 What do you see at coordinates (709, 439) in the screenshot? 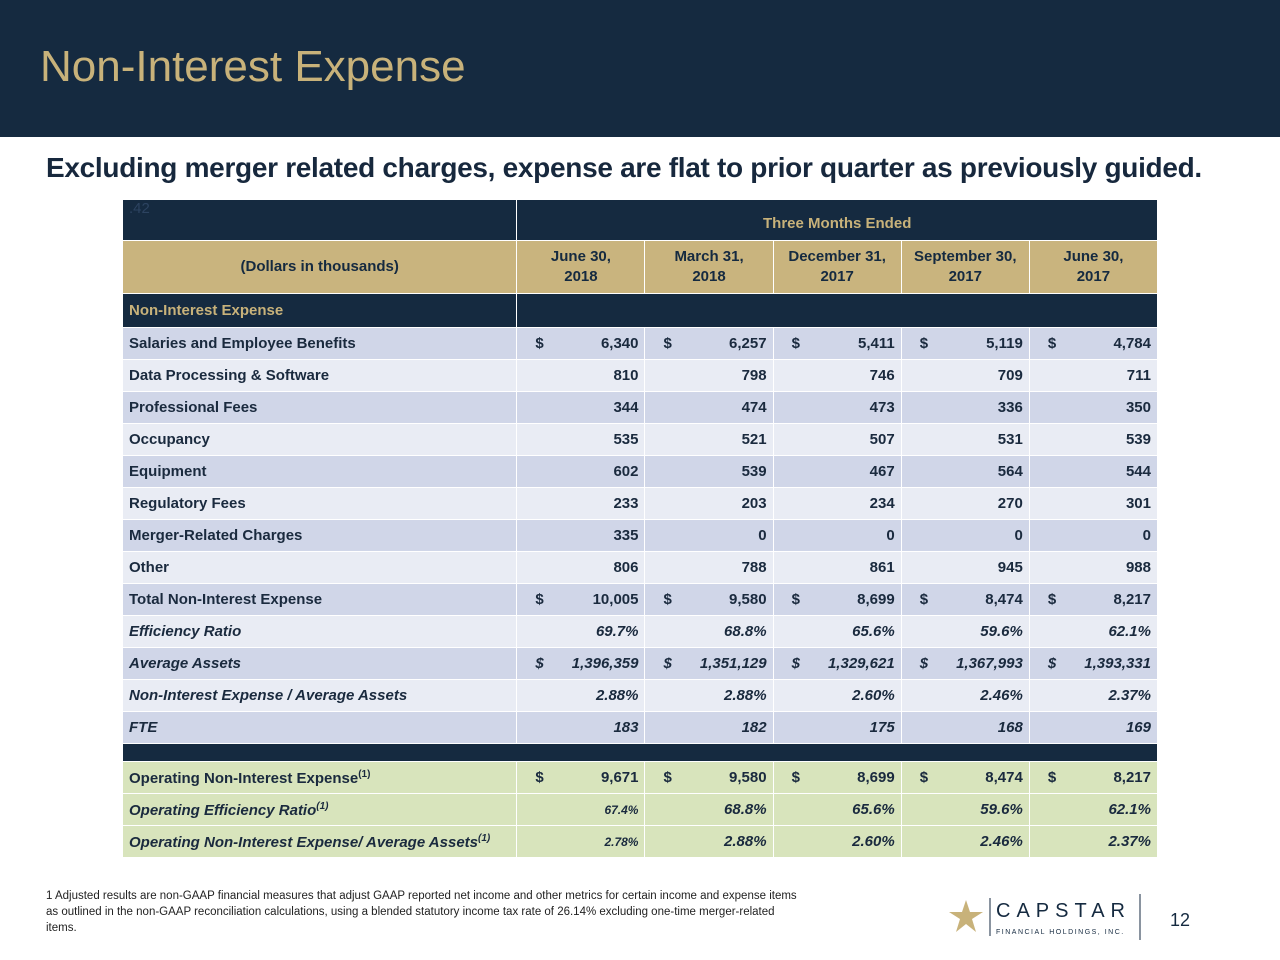
I see `value-cell: 521` at bounding box center [709, 439].